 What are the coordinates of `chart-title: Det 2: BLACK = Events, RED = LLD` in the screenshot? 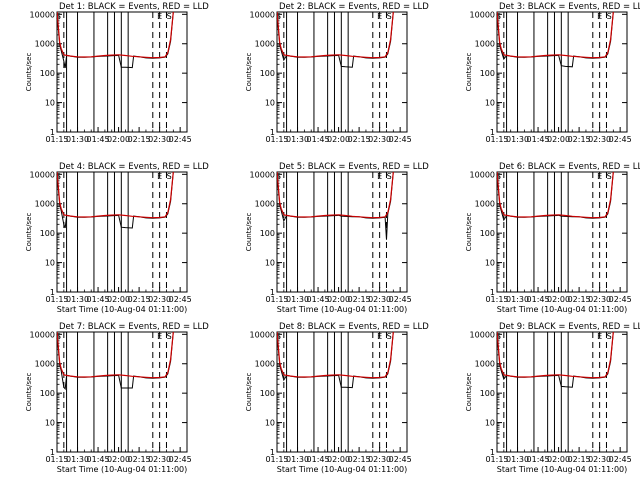 It's located at (354, 7).